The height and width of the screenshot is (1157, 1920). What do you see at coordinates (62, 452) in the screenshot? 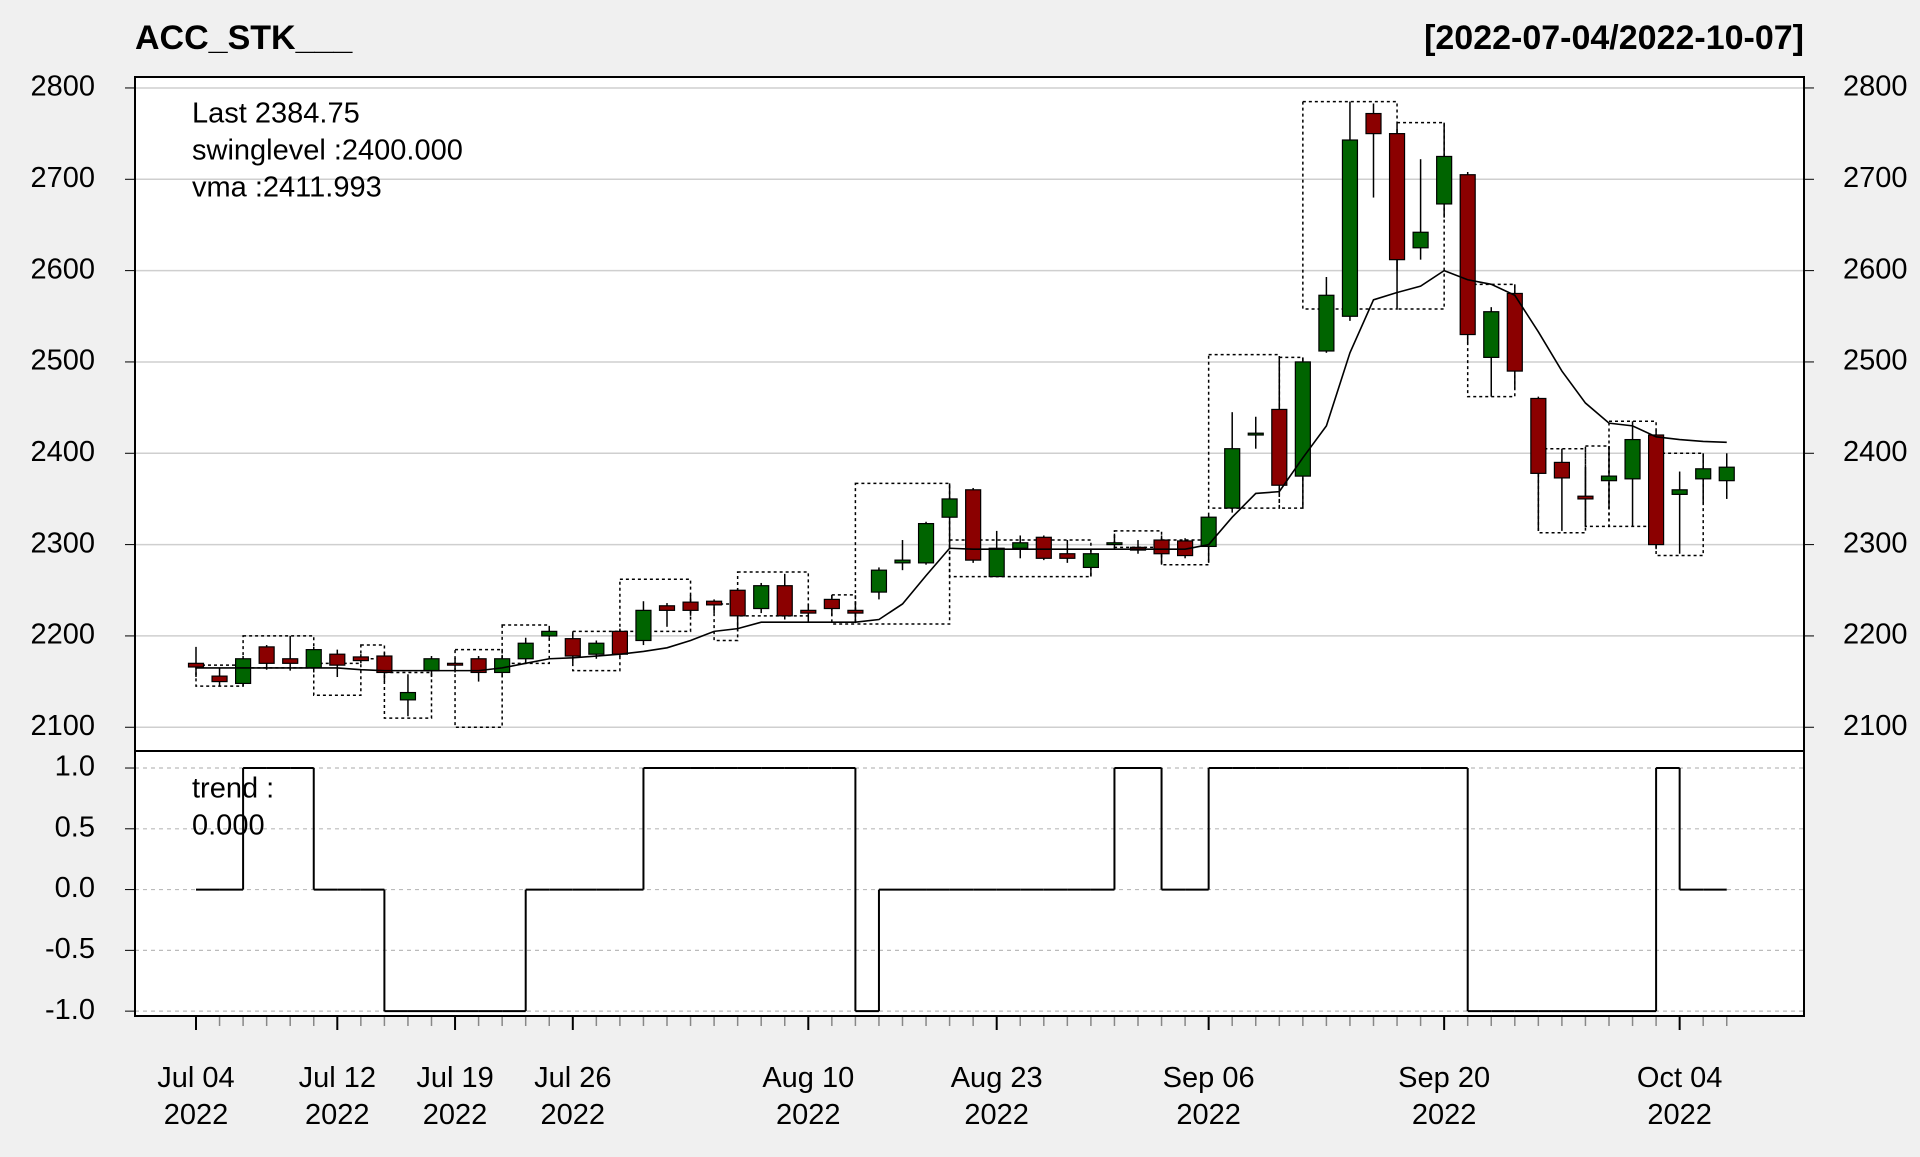
I see `y-tick-label: 2400` at bounding box center [62, 452].